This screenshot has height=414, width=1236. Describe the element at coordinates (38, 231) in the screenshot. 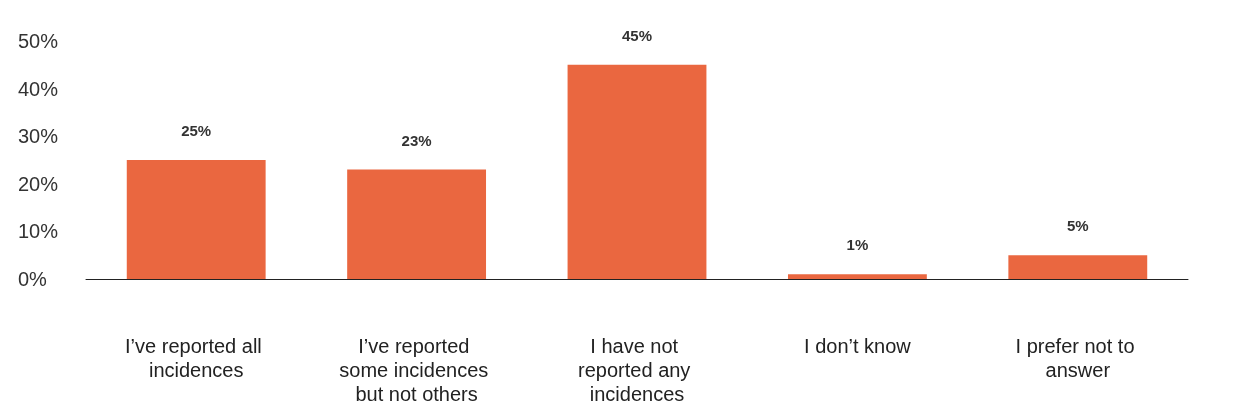

I see `y-tick-label: 10%` at that location.